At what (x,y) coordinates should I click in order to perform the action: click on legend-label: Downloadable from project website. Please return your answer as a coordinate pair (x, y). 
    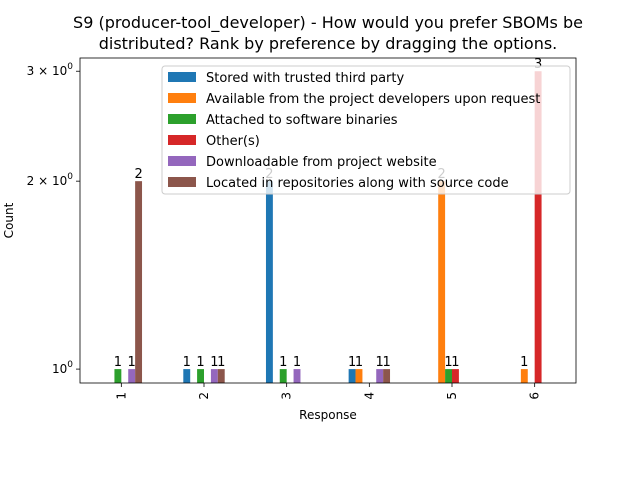
    Looking at the image, I should click on (321, 162).